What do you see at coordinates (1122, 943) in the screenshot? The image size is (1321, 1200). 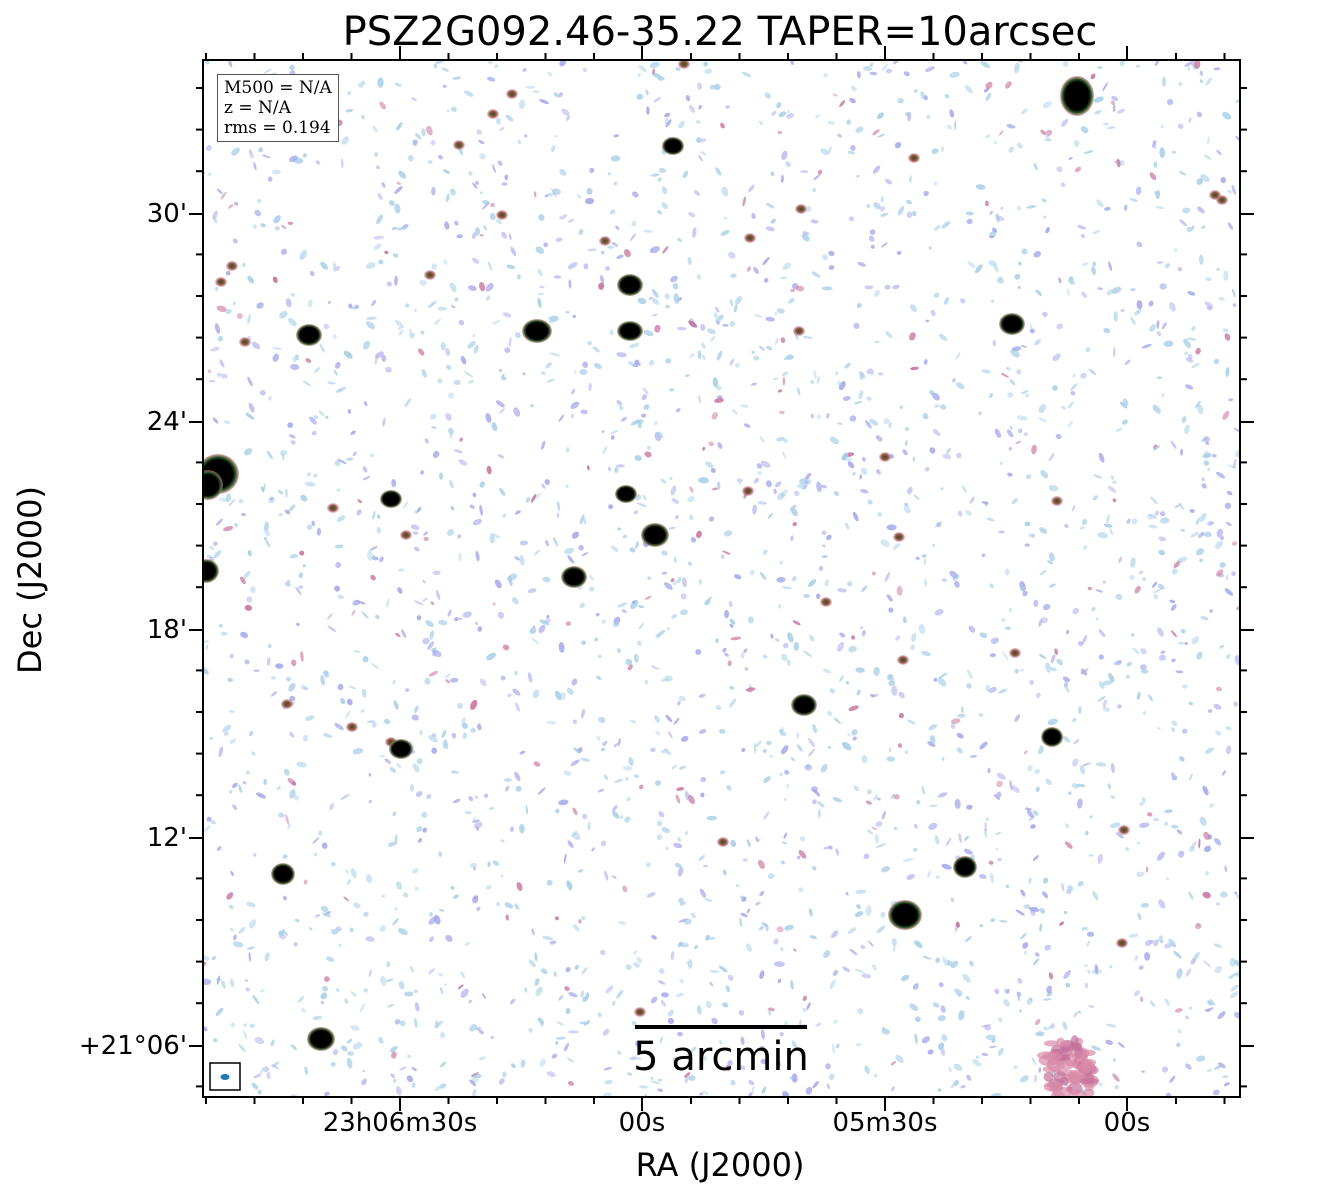 I see `faint-source` at bounding box center [1122, 943].